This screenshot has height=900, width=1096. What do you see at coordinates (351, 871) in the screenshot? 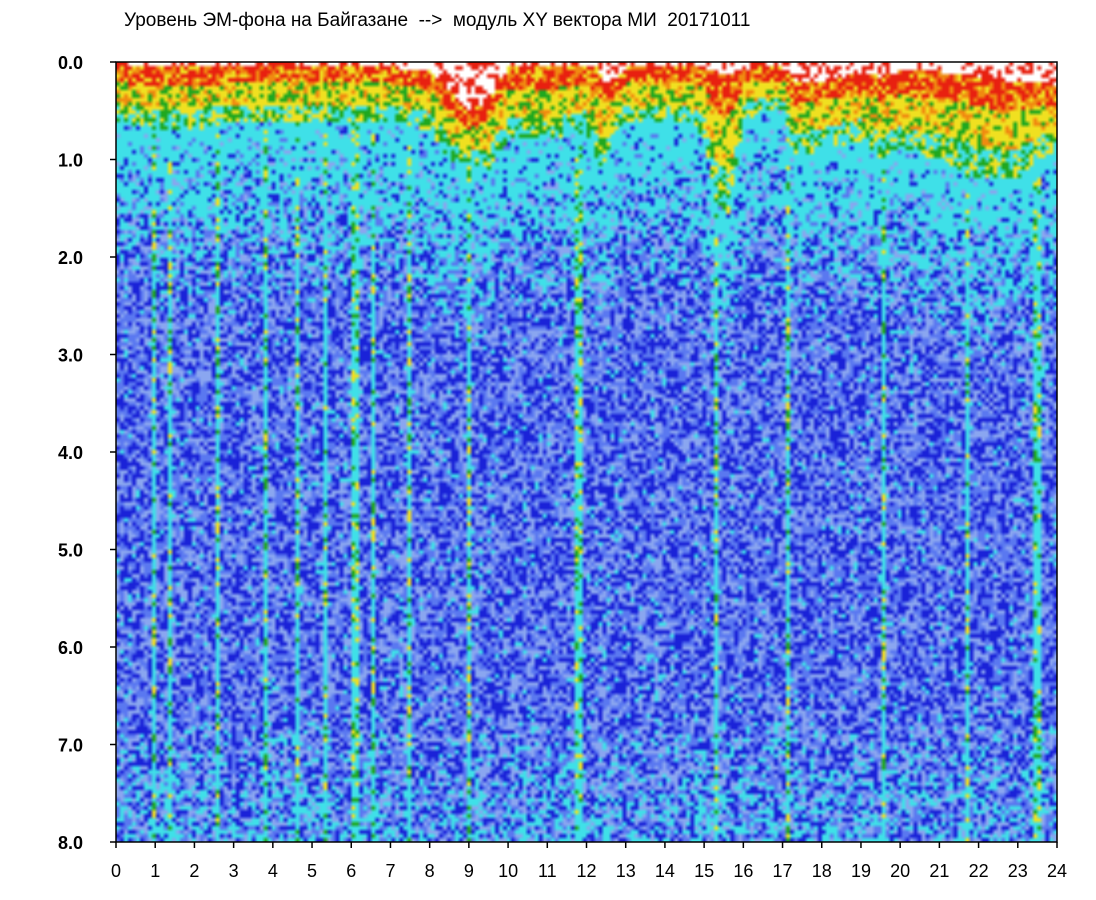
I see `x-tick-label: 6` at bounding box center [351, 871].